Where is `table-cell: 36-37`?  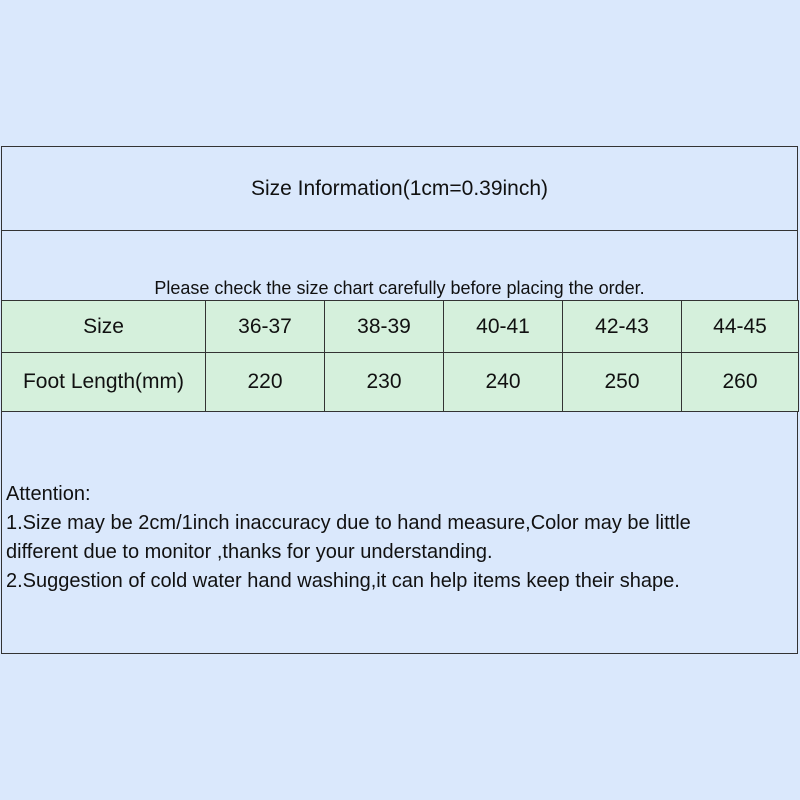
table-cell: 36-37 is located at coordinates (265, 326).